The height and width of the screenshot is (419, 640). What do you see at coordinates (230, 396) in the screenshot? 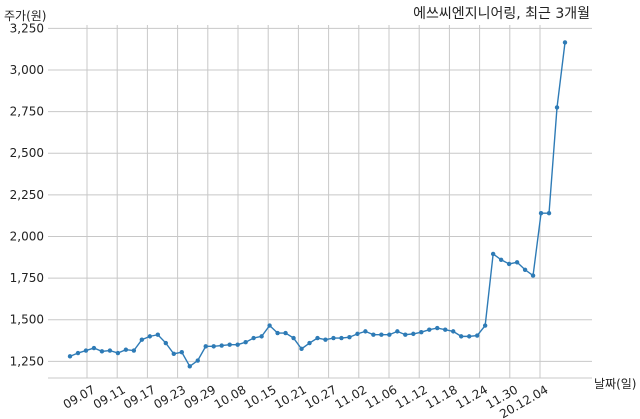
I see `x-tick-label: 10.08` at bounding box center [230, 396].